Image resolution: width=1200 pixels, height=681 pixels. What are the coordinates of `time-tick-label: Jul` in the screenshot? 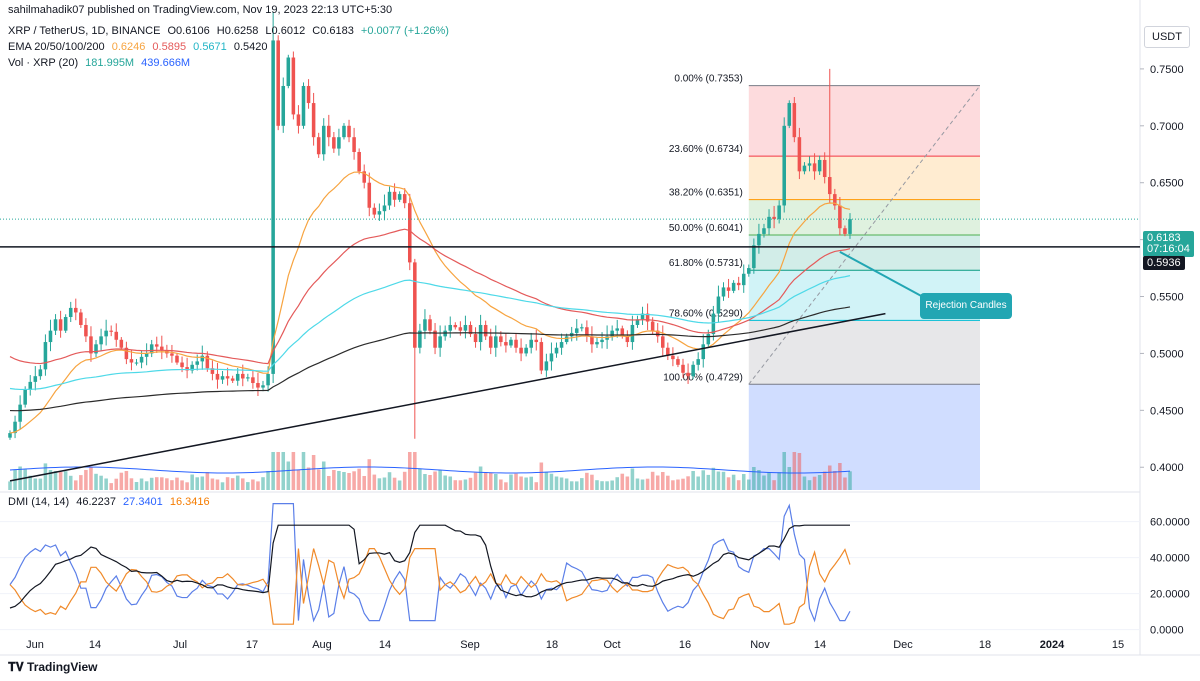 It's located at (180, 645).